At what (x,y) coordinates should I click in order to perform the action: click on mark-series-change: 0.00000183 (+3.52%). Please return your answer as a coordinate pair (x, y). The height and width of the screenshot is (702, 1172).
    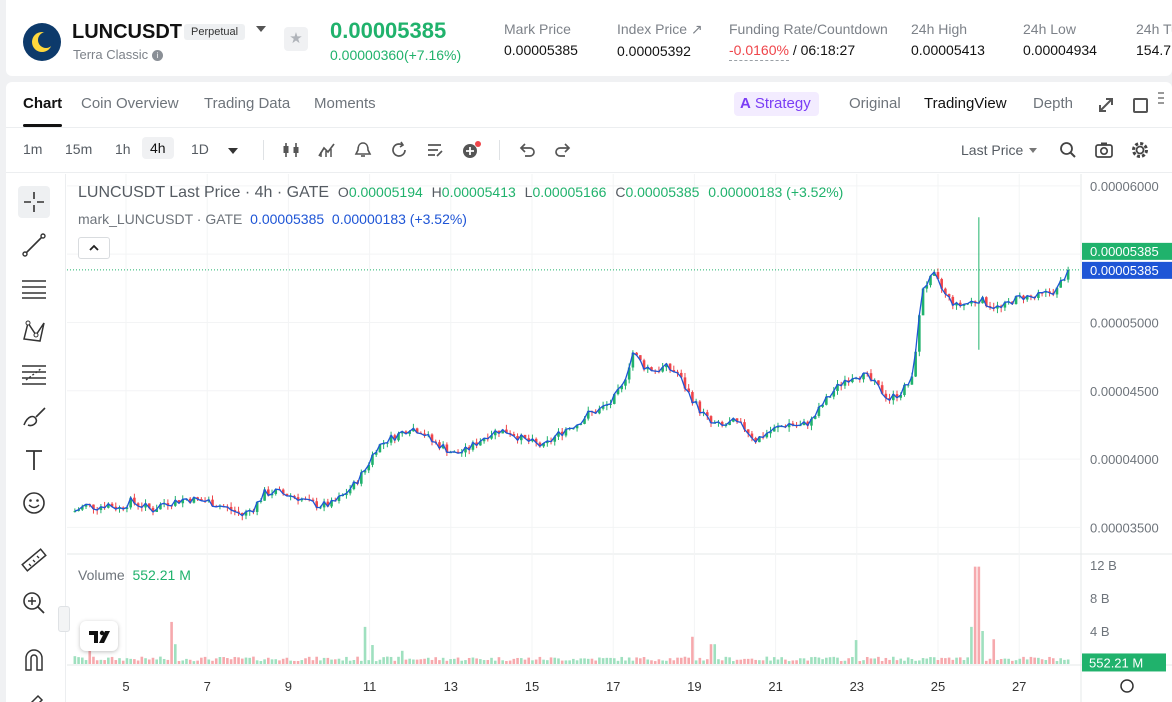
    Looking at the image, I should click on (399, 219).